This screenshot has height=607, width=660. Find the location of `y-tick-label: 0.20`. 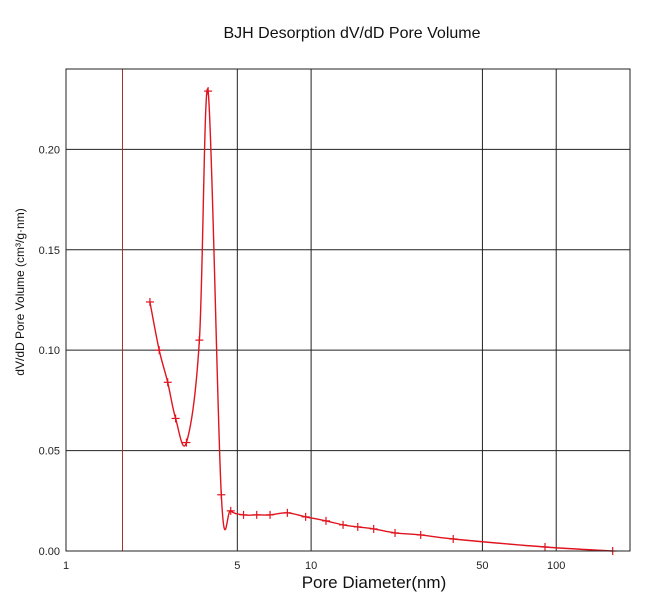

y-tick-label: 0.20 is located at coordinates (49, 150).